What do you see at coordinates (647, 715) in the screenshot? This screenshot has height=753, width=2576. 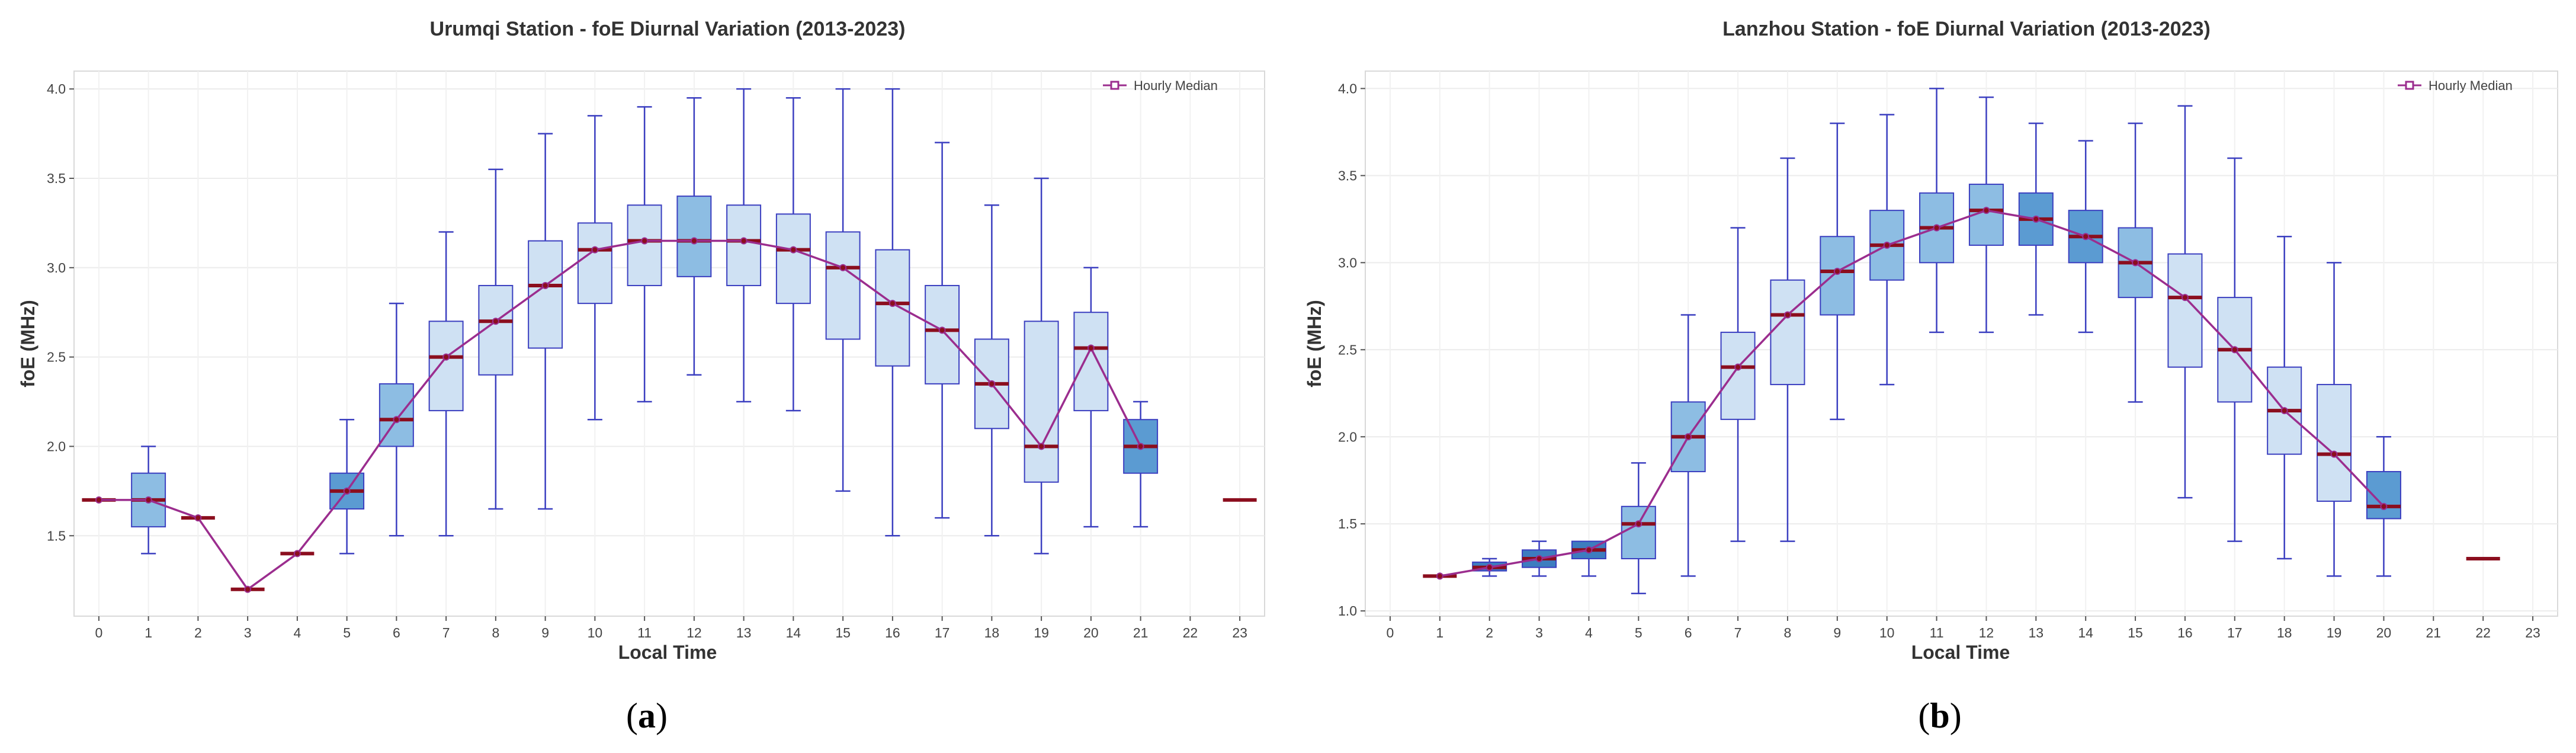 I see `panel-label-a: (a)` at bounding box center [647, 715].